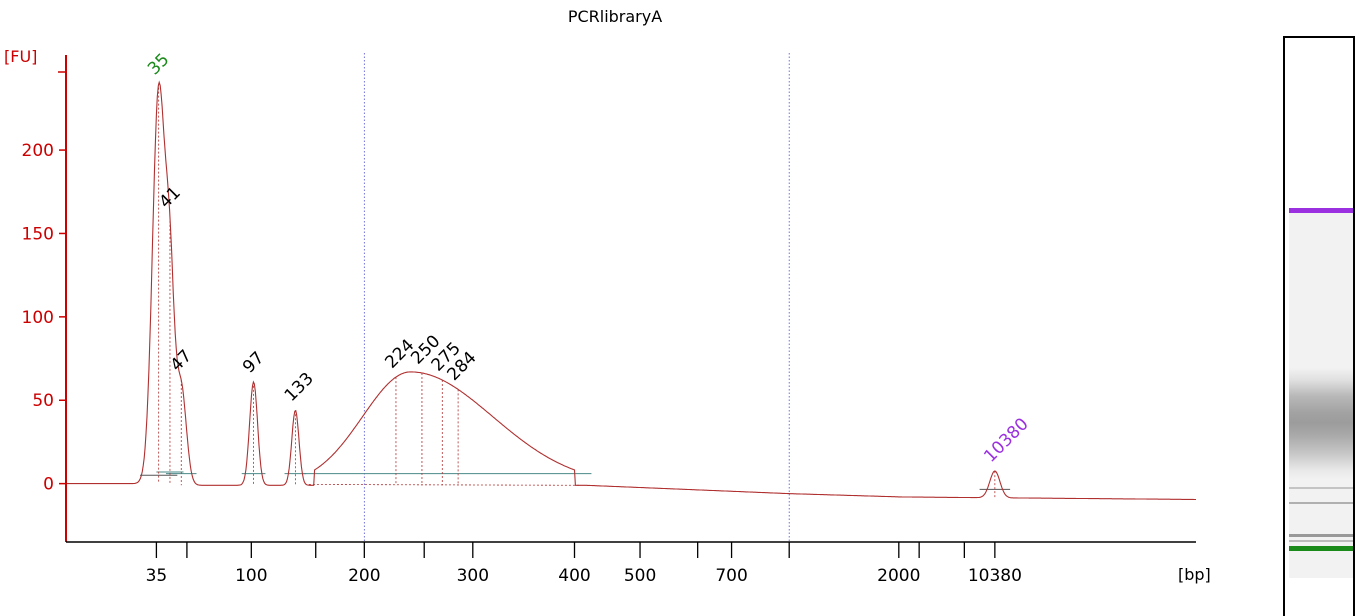 The width and height of the screenshot is (1361, 616). I want to click on peak-label-35: 35, so click(158, 64).